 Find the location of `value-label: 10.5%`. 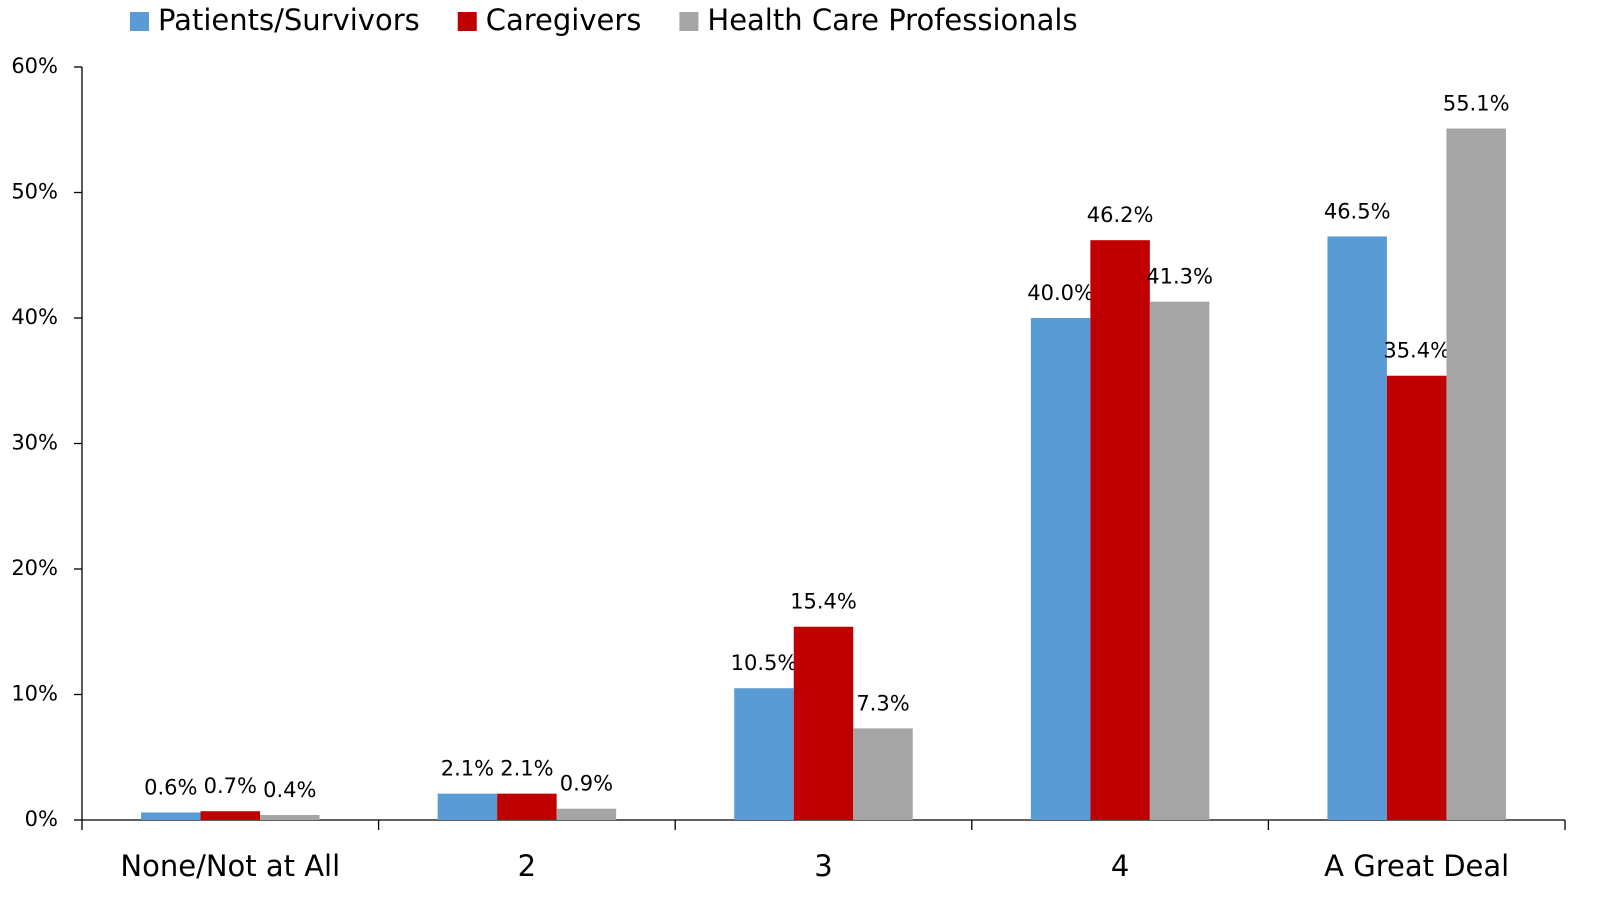

value-label: 10.5% is located at coordinates (764, 663).